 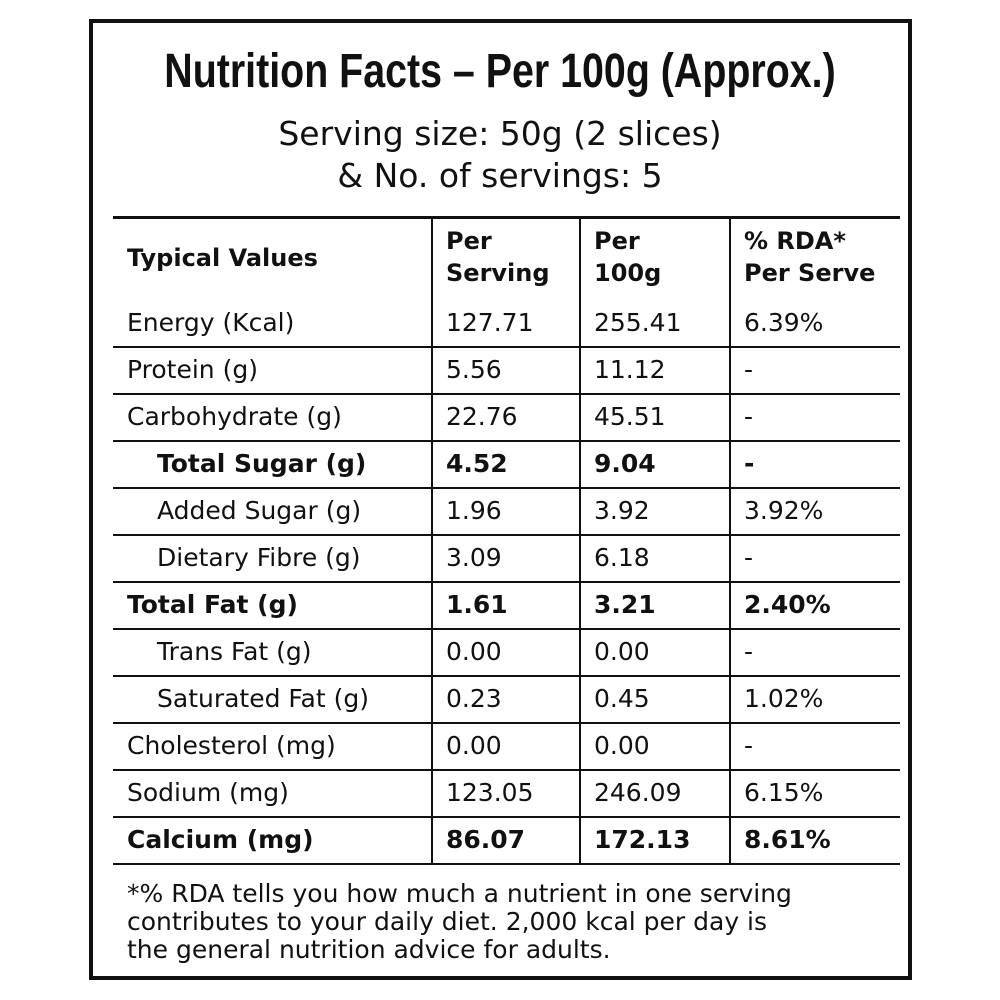 I want to click on nutrient-value: 9.04, so click(x=625, y=463).